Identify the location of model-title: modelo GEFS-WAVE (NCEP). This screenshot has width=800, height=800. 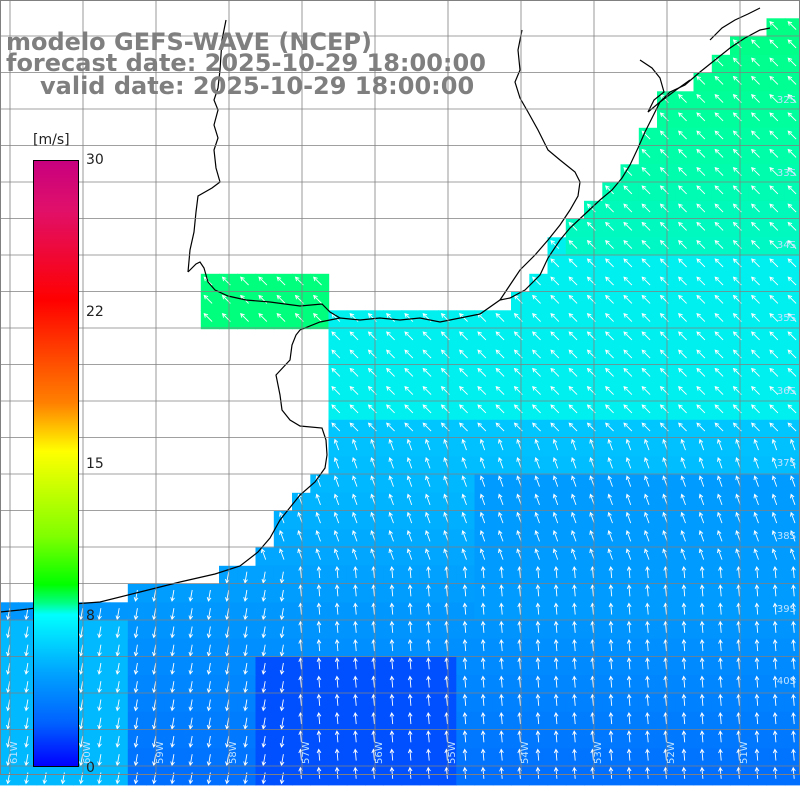
(189, 42).